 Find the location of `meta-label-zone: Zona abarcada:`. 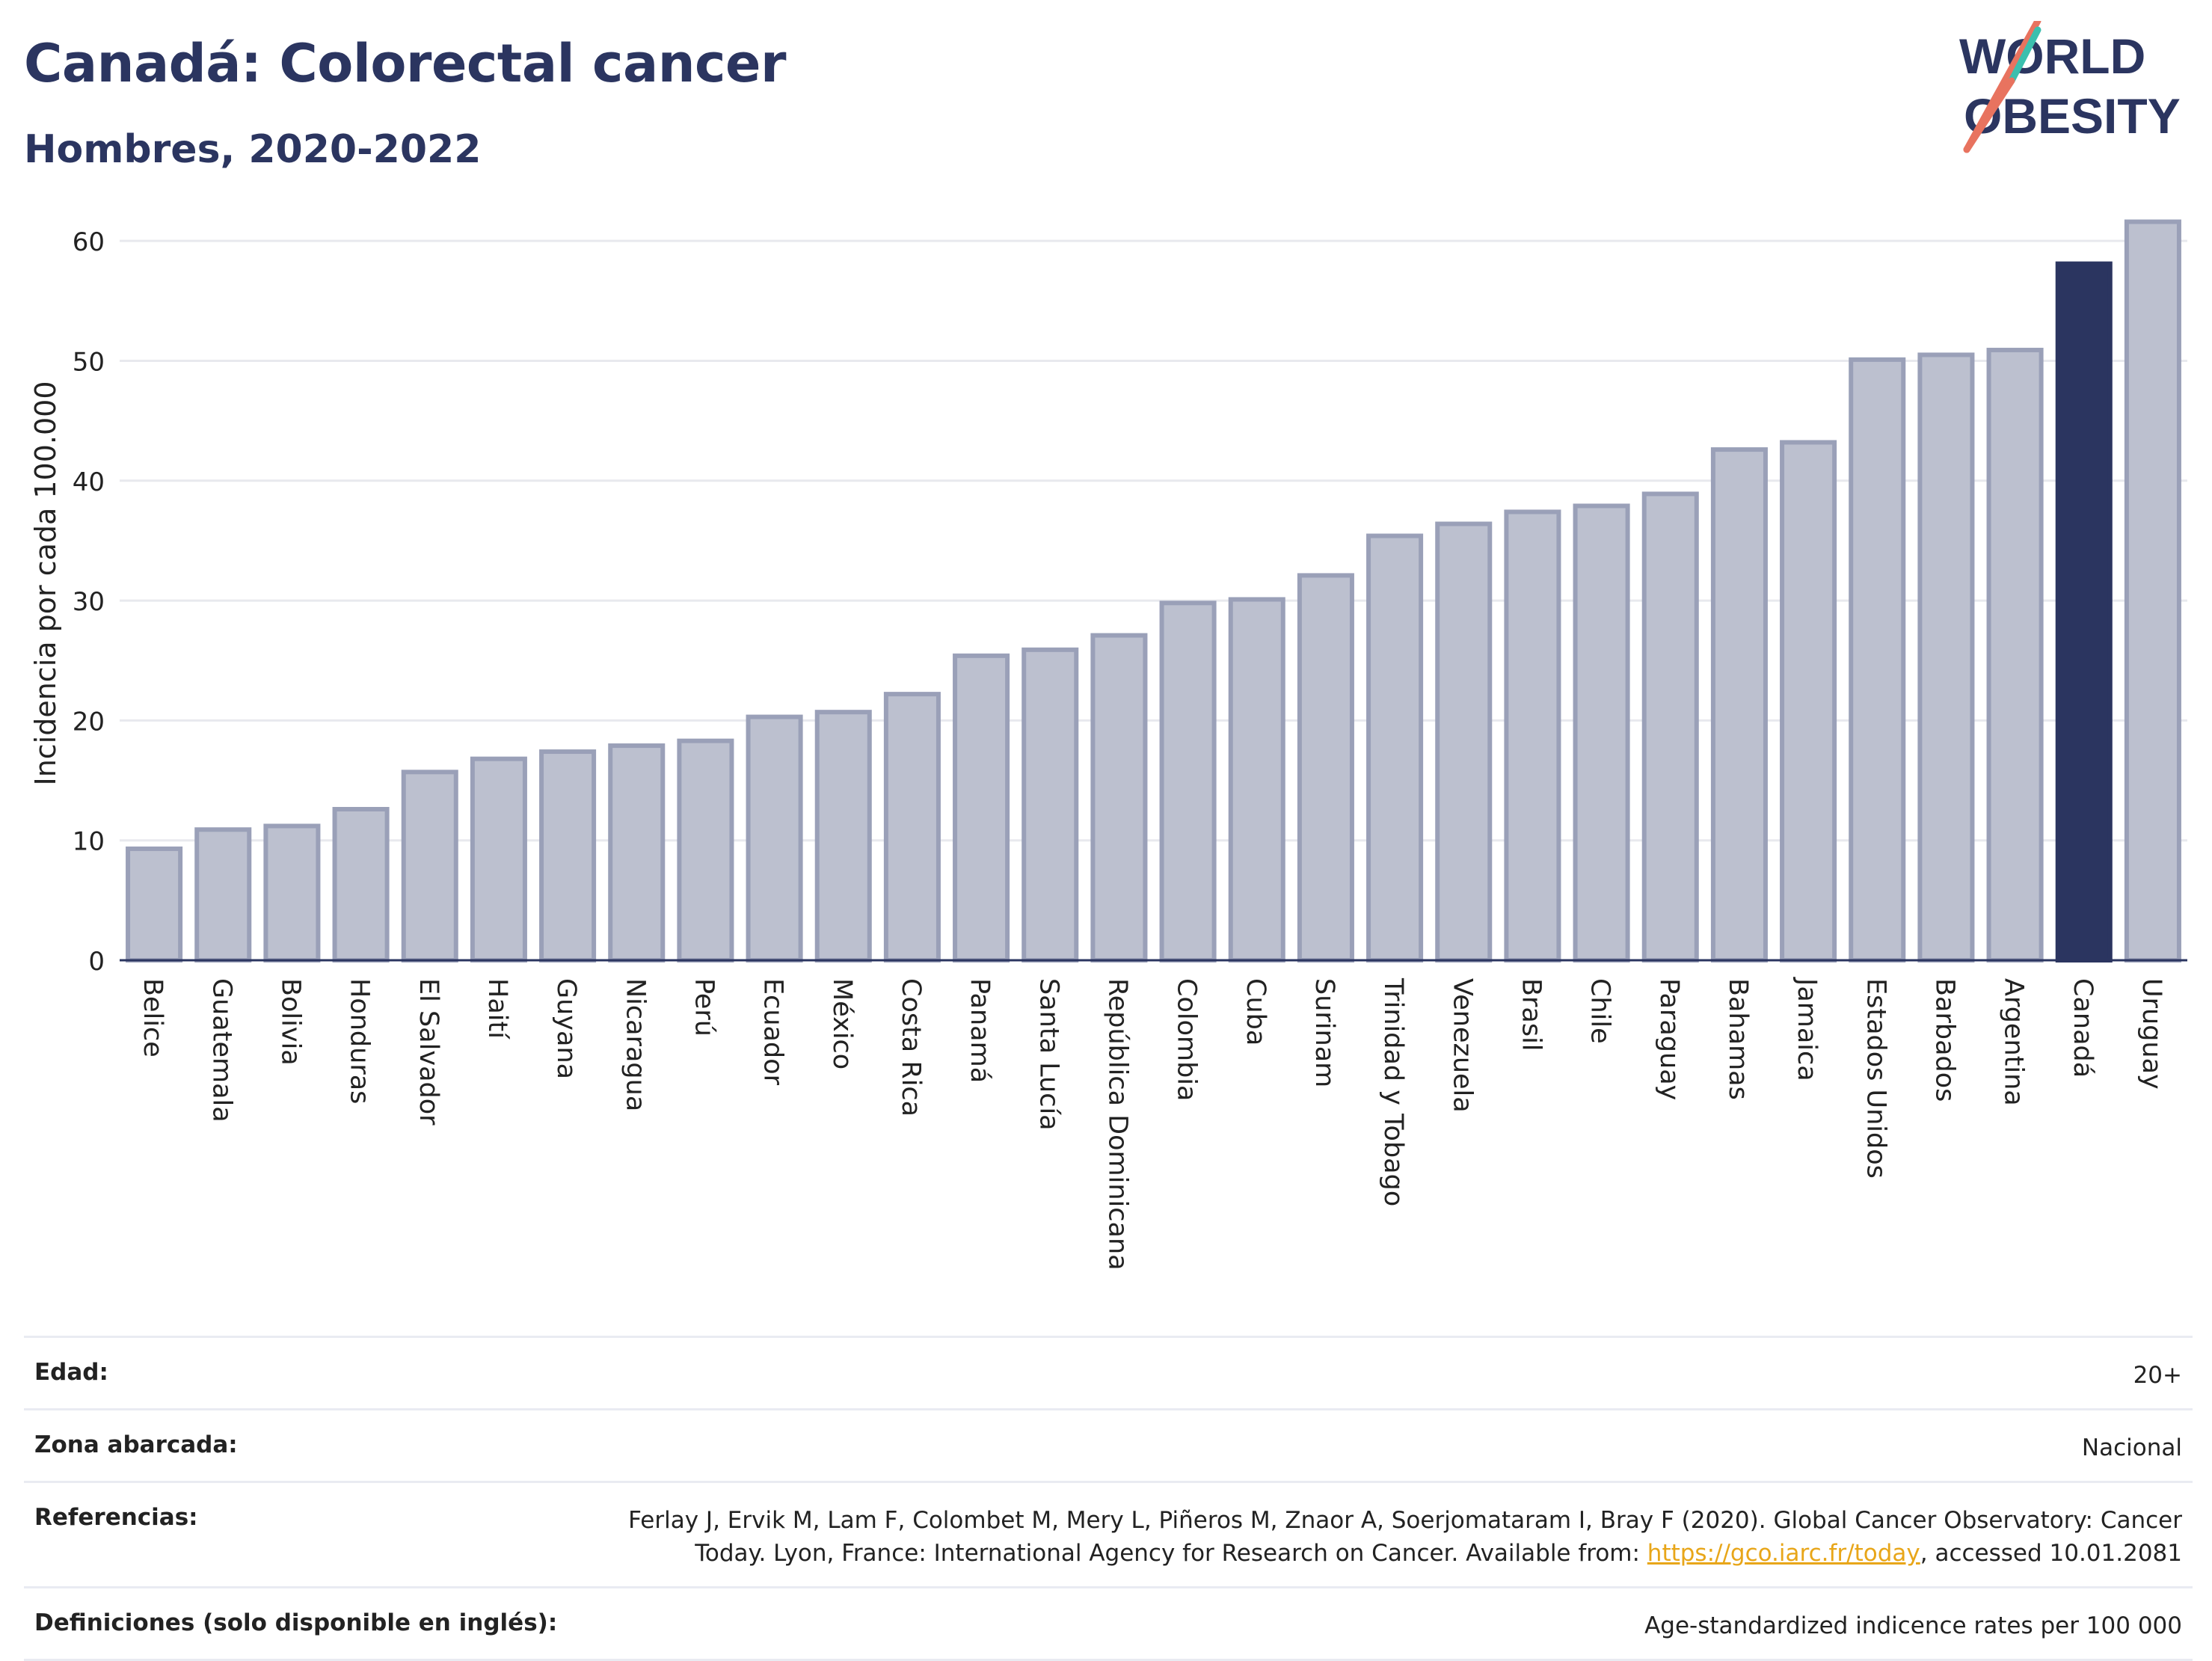

meta-label-zone: Zona abarcada: is located at coordinates (136, 1444).